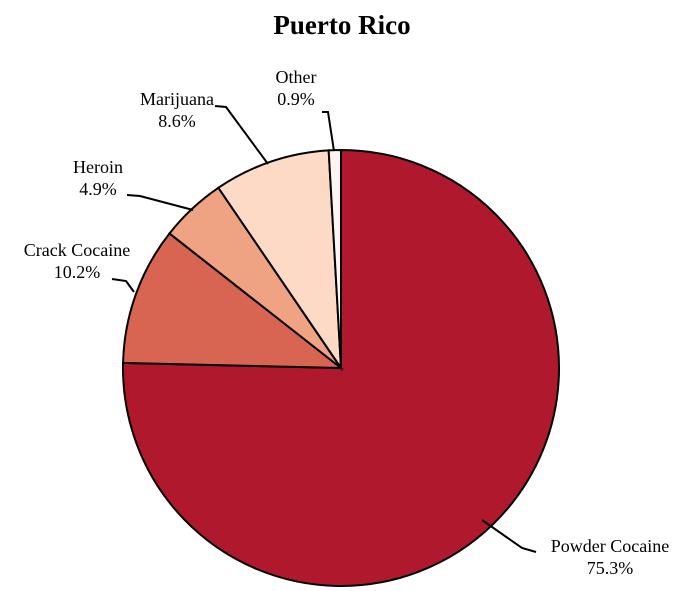 The height and width of the screenshot is (591, 685). I want to click on leader-line-marijuana, so click(241, 135).